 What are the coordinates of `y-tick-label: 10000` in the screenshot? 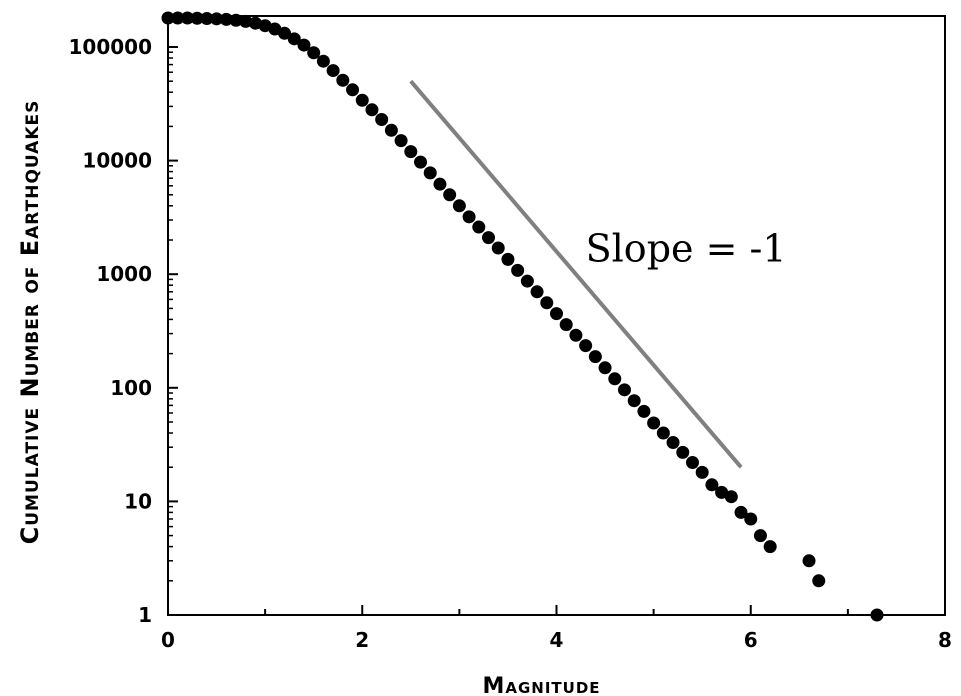 It's located at (117, 161).